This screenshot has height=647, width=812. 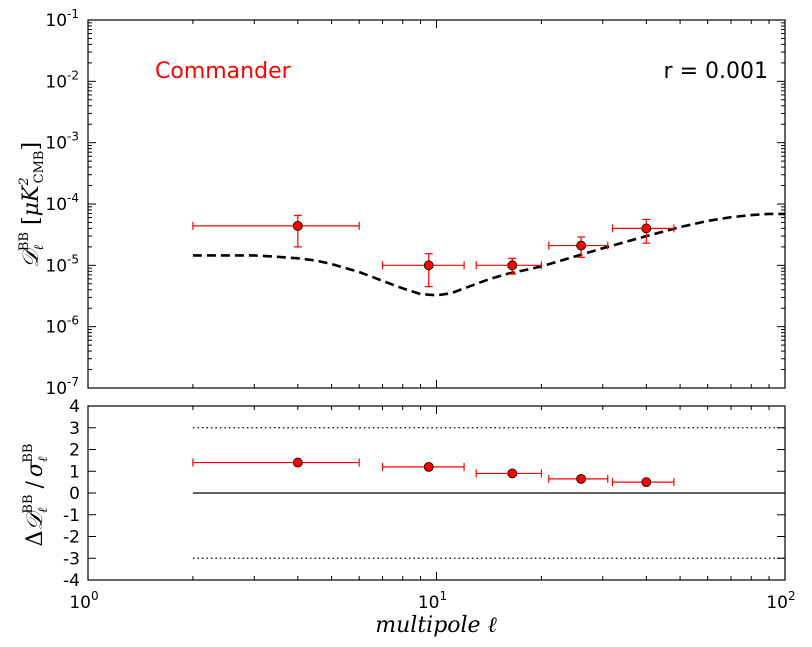 I want to click on y-tick-label: 10⁻¹, so click(x=62, y=19).